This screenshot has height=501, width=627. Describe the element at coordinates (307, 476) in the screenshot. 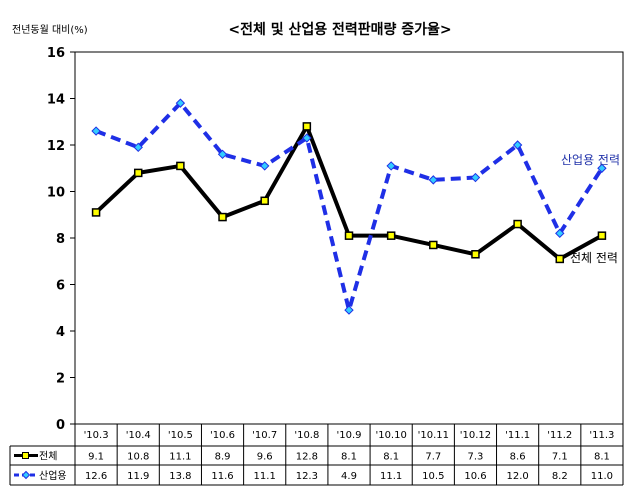

I see `table-cell-value: 12.3` at that location.